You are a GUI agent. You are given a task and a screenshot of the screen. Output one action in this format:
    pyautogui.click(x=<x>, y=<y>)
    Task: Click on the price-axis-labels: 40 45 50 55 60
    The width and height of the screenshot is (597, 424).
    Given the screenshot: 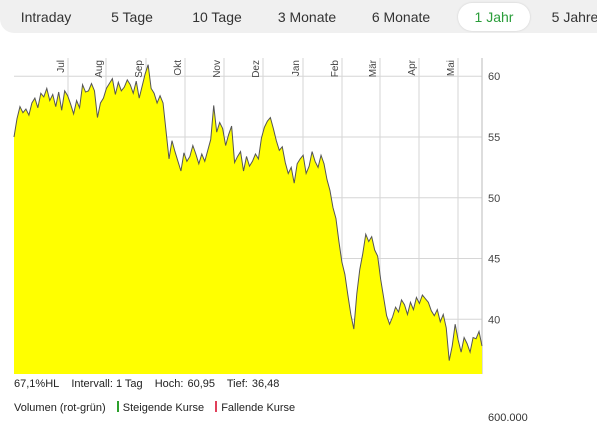 What is the action you would take?
    pyautogui.click(x=494, y=198)
    